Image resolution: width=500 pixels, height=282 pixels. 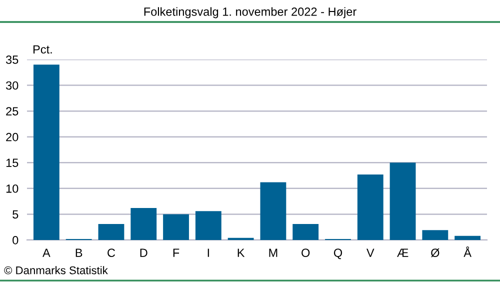 What do you see at coordinates (12, 137) in the screenshot?
I see `y-tick-label: 20` at bounding box center [12, 137].